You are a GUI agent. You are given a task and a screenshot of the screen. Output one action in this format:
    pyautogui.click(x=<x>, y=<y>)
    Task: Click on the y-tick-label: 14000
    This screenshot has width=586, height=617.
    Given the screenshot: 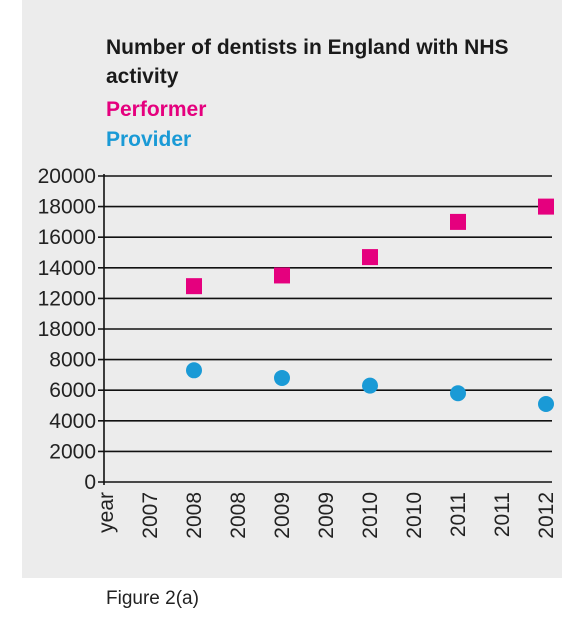 What is the action you would take?
    pyautogui.click(x=67, y=268)
    